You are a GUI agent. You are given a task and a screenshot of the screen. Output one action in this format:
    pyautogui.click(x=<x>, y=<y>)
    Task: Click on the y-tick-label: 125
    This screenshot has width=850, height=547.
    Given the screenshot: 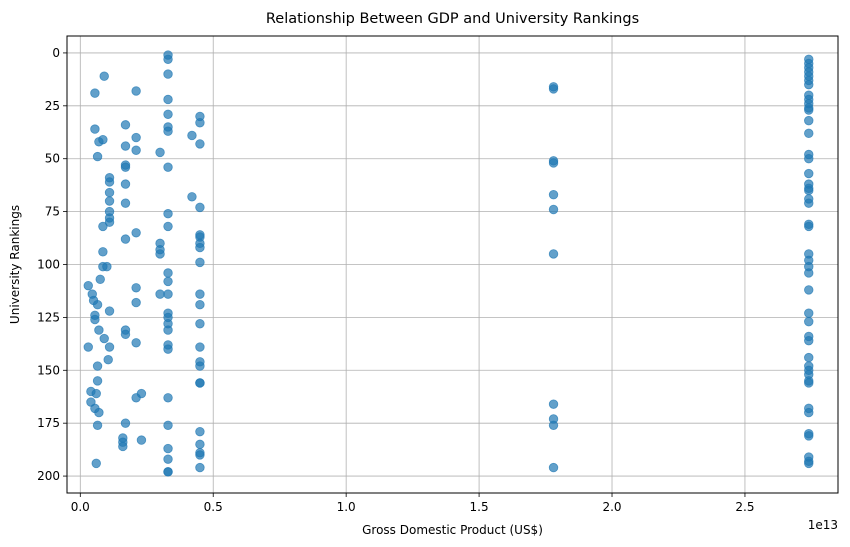 What is the action you would take?
    pyautogui.click(x=48, y=317)
    